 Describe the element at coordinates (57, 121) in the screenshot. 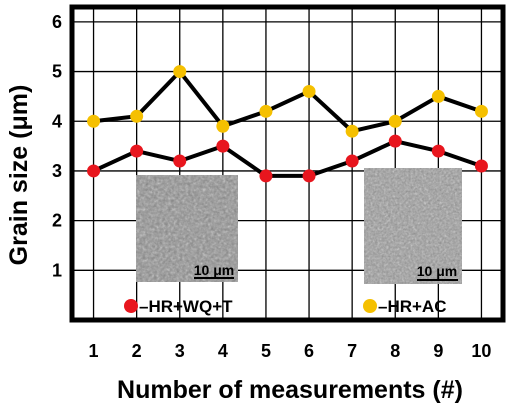

I see `y-tick-label-4: 4` at that location.